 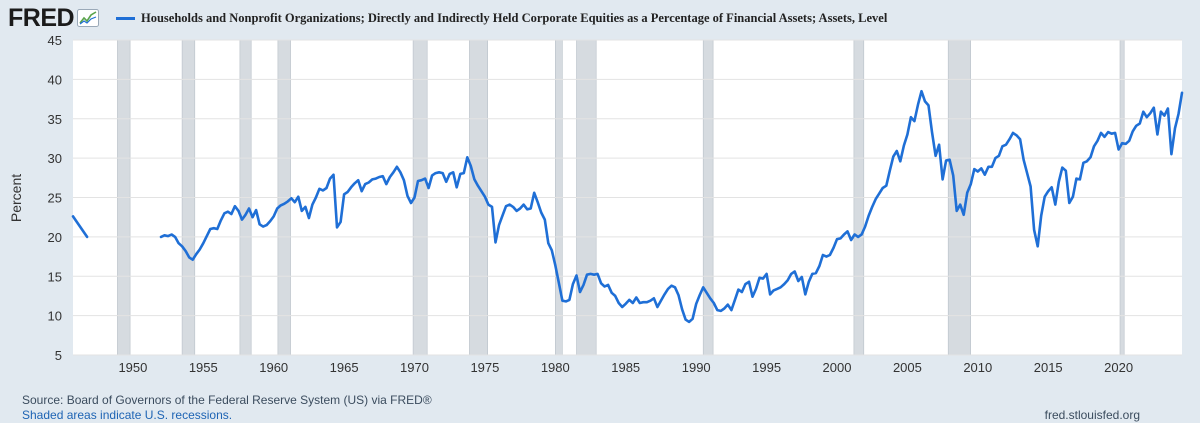 I want to click on x-tick-label: 1950, so click(x=132, y=367).